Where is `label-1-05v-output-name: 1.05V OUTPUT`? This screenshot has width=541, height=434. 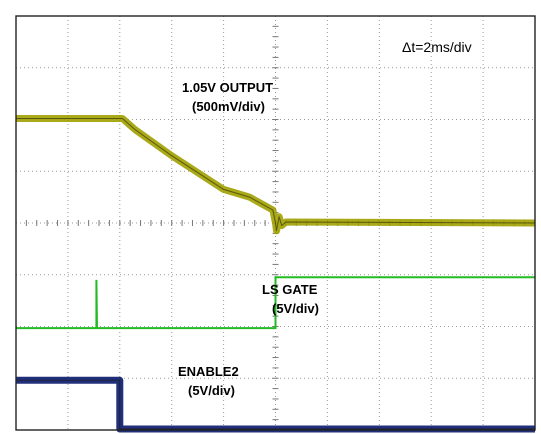 label-1-05v-output-name: 1.05V OUTPUT is located at coordinates (227, 87).